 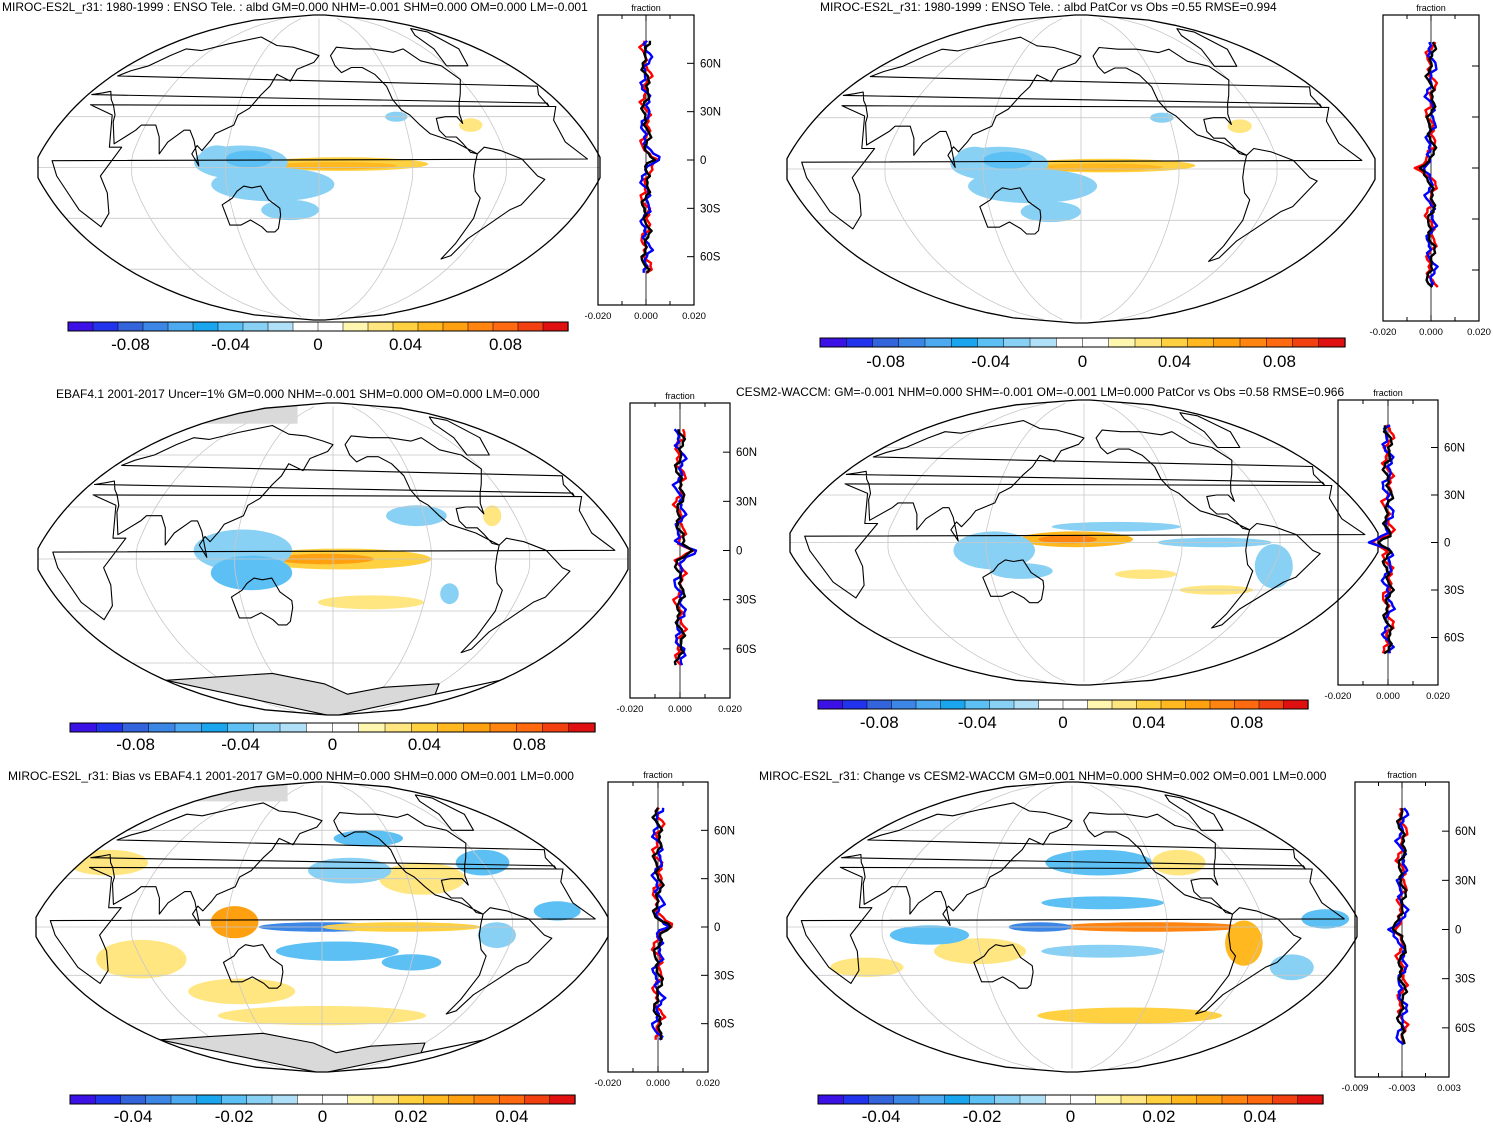 What do you see at coordinates (1170, 101) in the screenshot?
I see `coastline-namerica` at bounding box center [1170, 101].